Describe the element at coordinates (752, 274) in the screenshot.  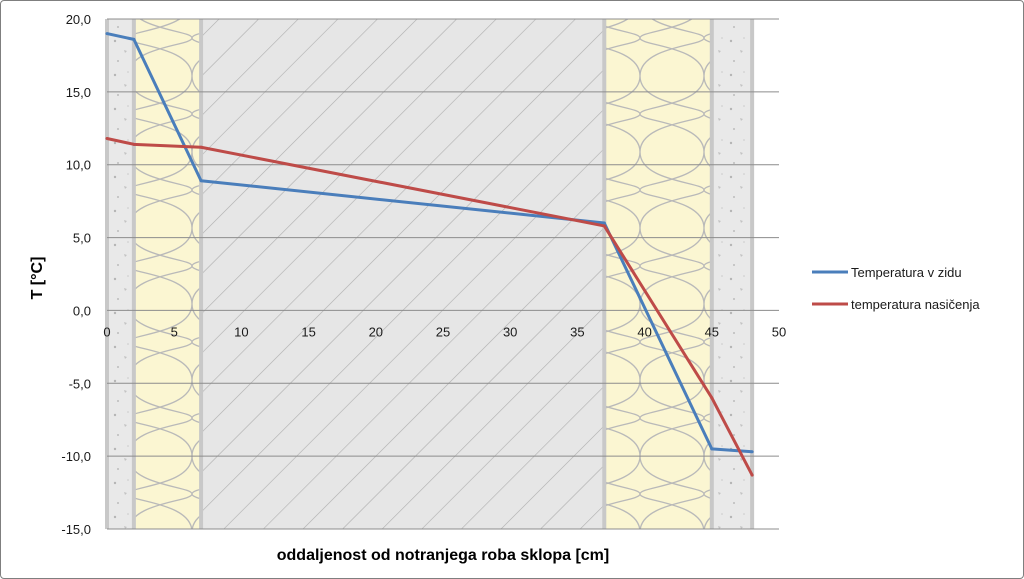
I see `layer-border-end` at that location.